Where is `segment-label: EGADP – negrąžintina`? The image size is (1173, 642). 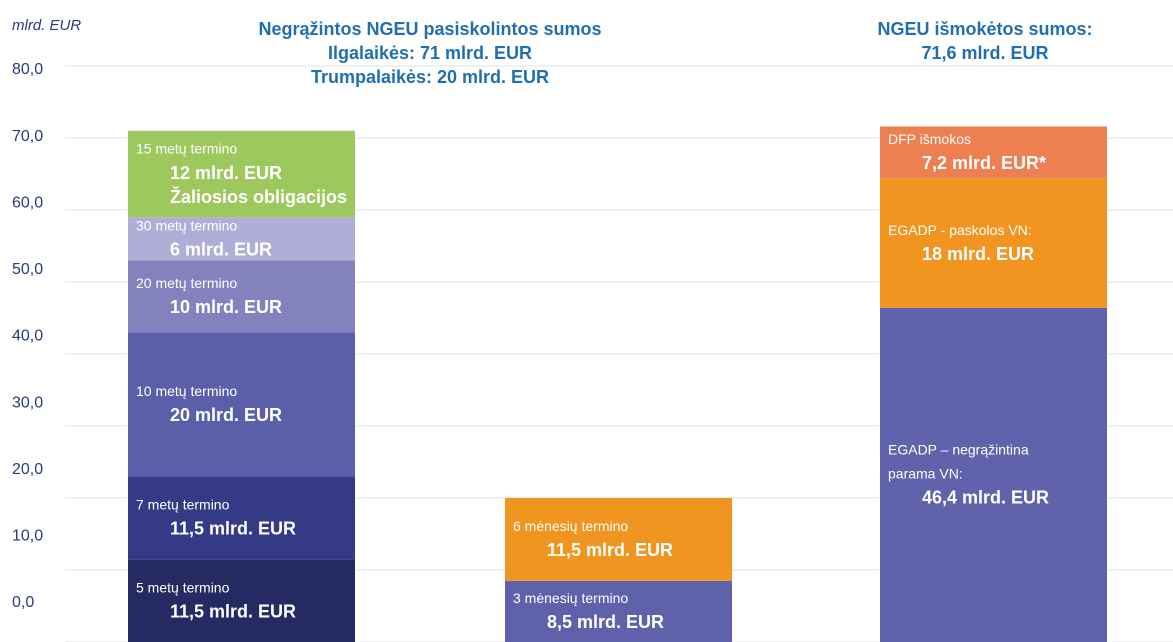 segment-label: EGADP – negrąžintina is located at coordinates (958, 450).